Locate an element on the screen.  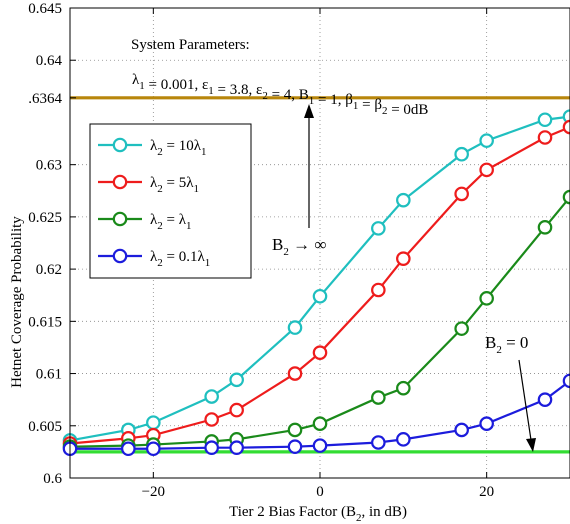
x-axis-label: Tier 2 Bias Factor (B2, in dB) is located at coordinates (318, 514).